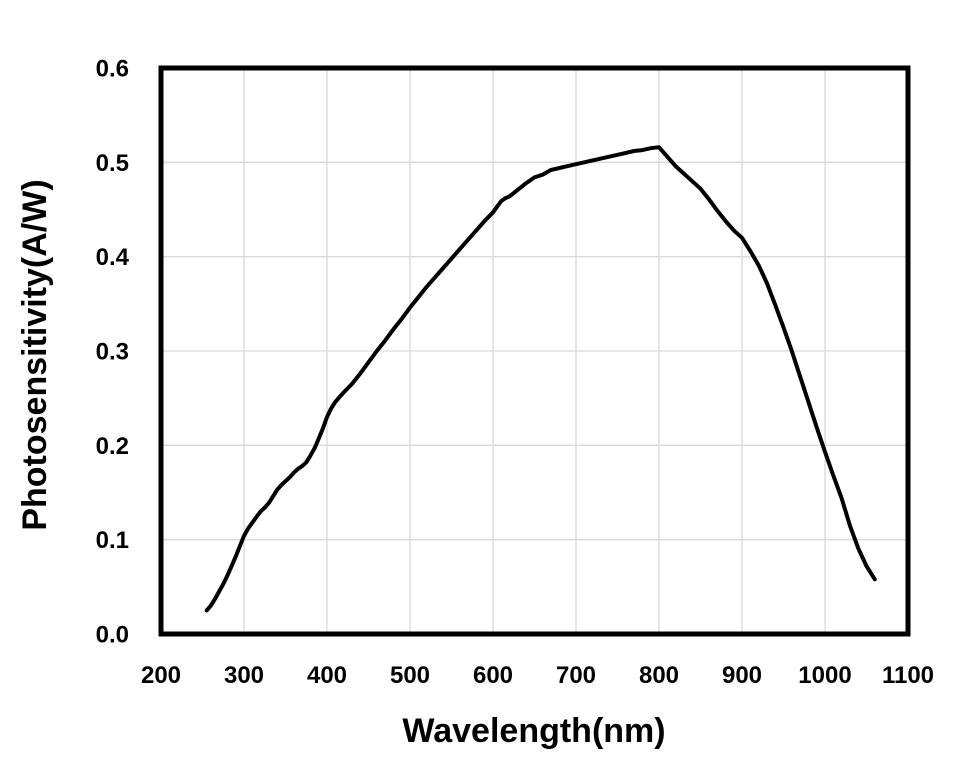 This screenshot has width=957, height=769. Describe the element at coordinates (112, 540) in the screenshot. I see `y-tick-label: 0.1` at that location.